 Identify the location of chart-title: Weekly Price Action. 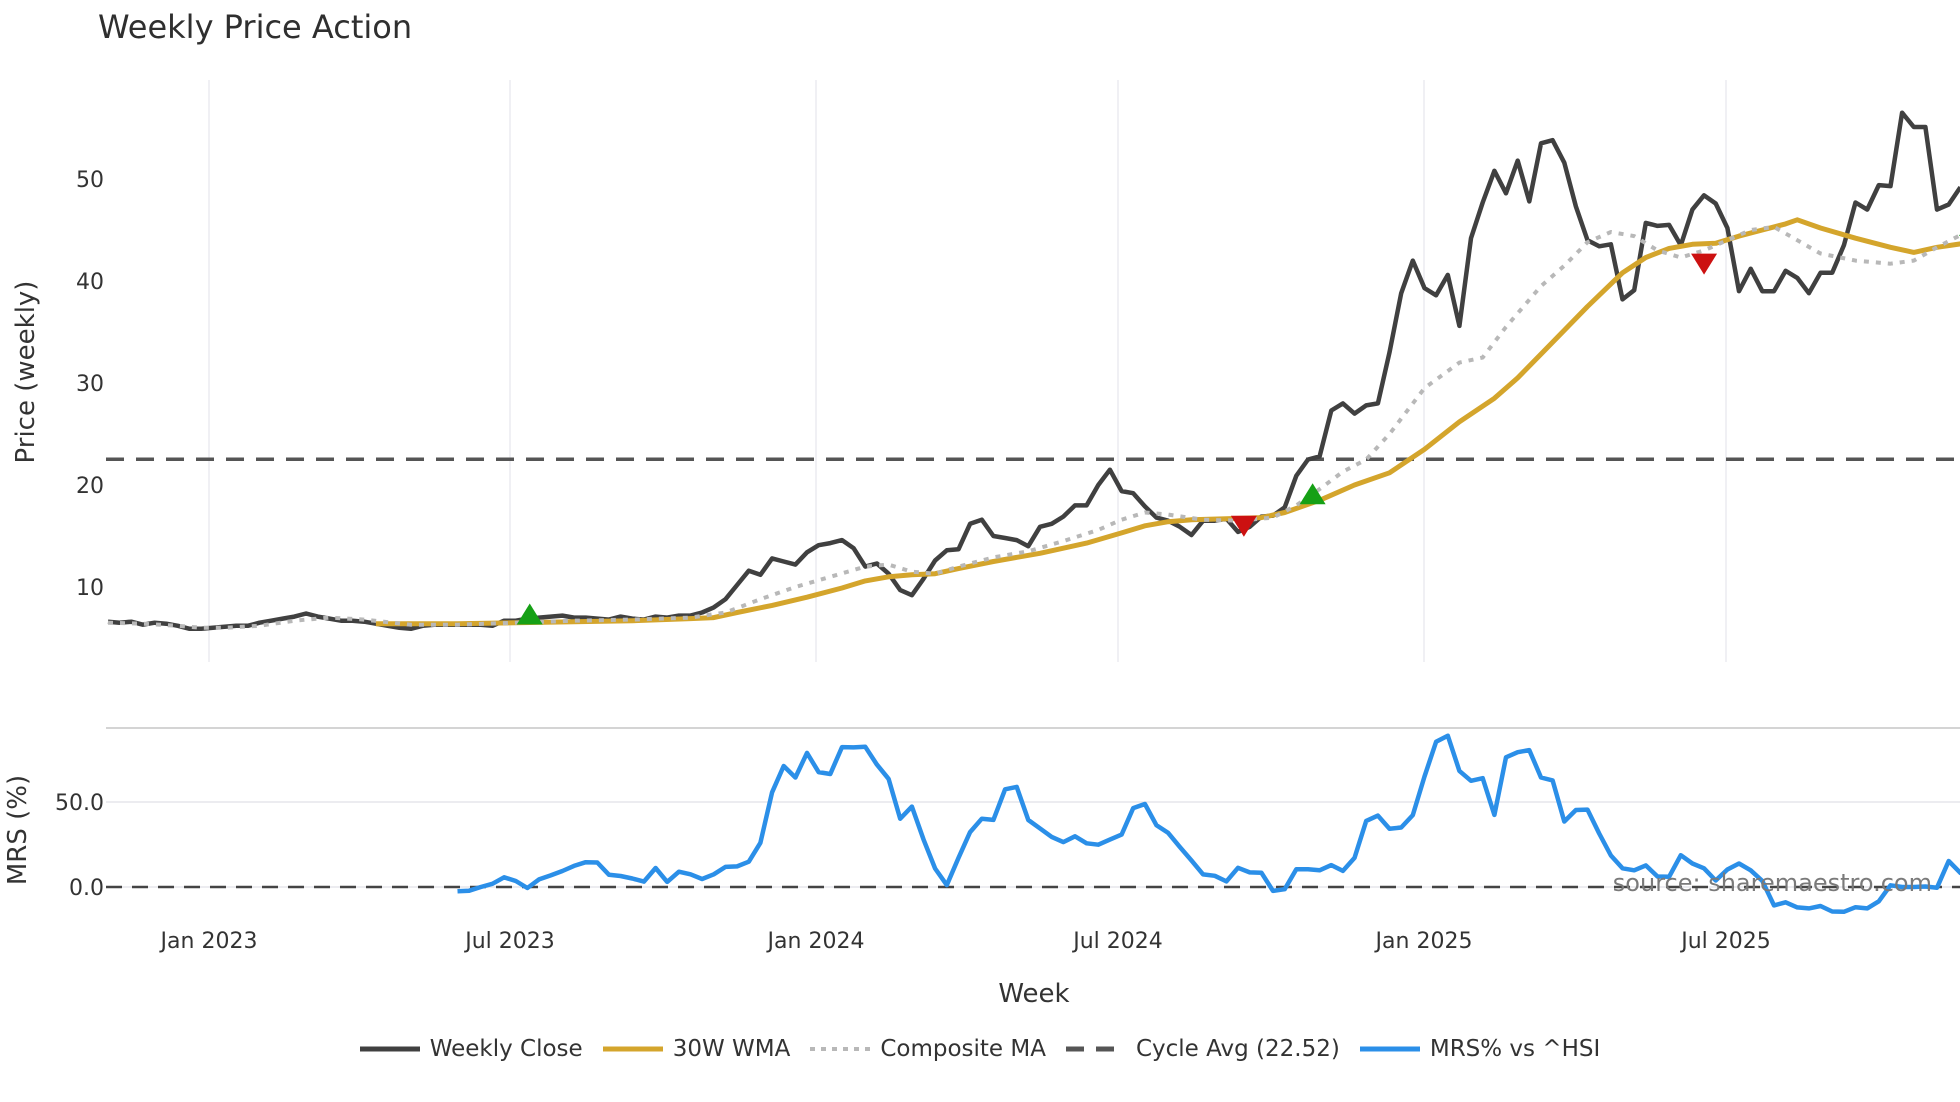
(255, 27).